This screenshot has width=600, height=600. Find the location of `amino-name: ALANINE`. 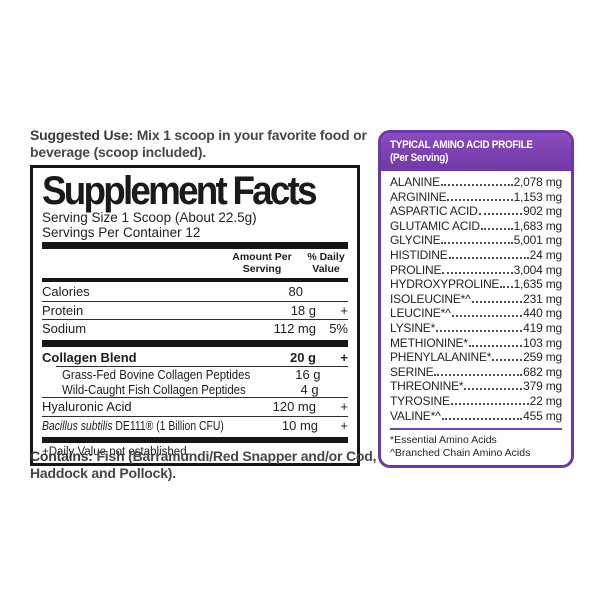

amino-name: ALANINE is located at coordinates (415, 182).